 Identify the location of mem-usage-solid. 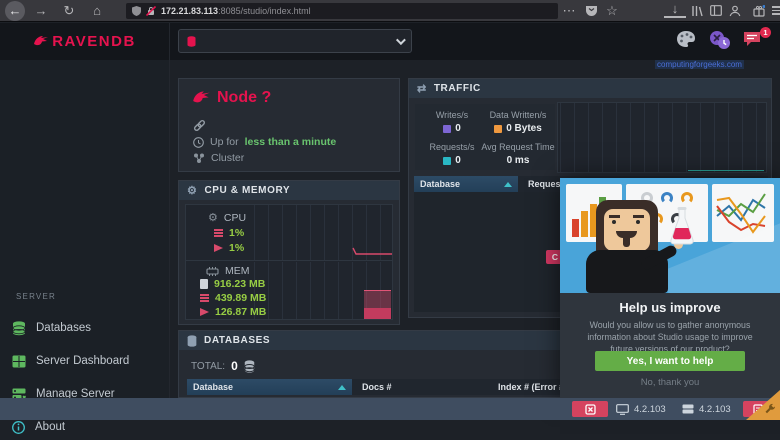
(377, 313).